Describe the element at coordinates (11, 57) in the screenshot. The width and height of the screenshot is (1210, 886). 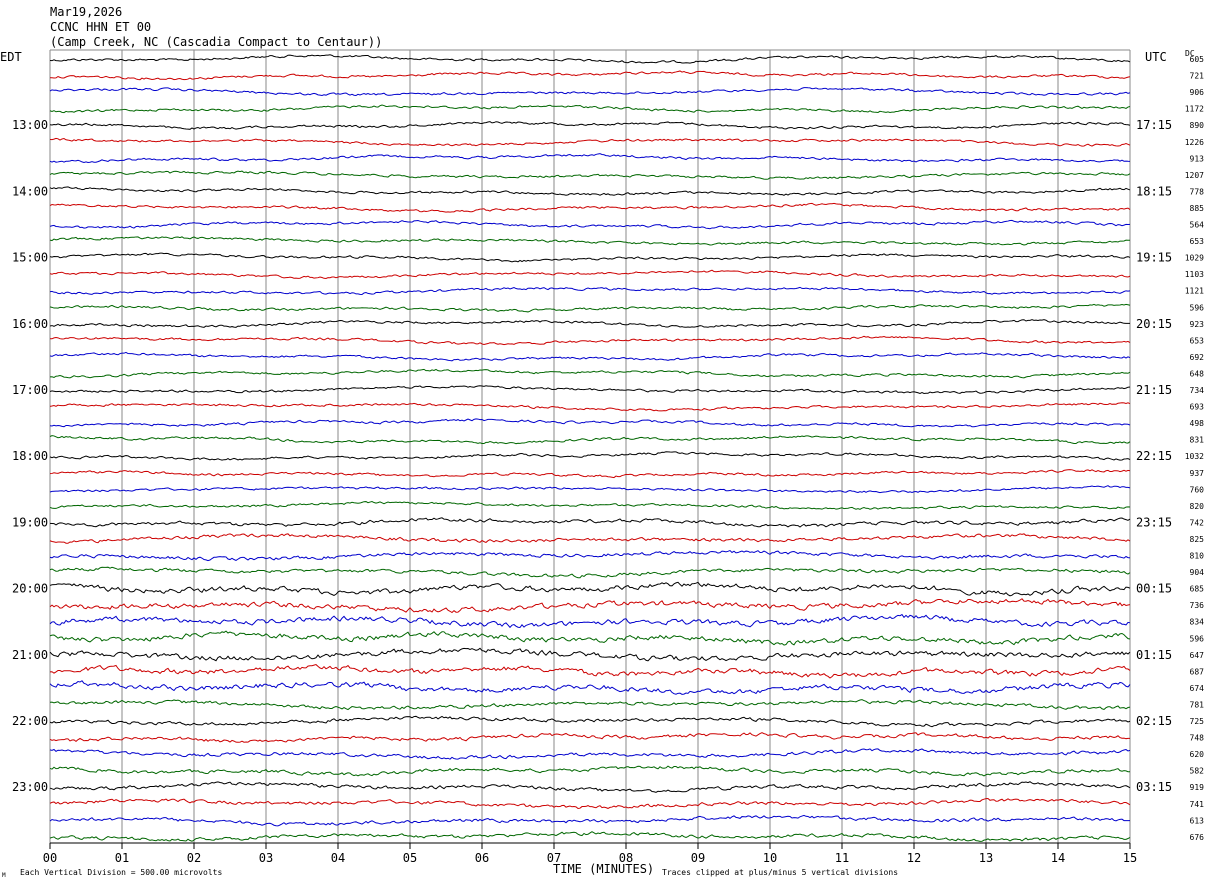
I see `left-axis-label: EDT` at that location.